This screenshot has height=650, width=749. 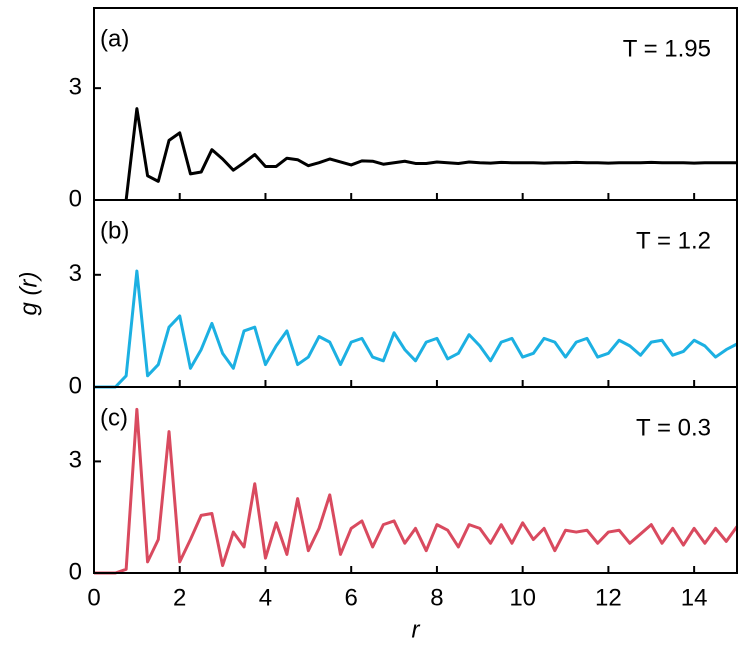 What do you see at coordinates (430, 154) in the screenshot?
I see `data-line` at bounding box center [430, 154].